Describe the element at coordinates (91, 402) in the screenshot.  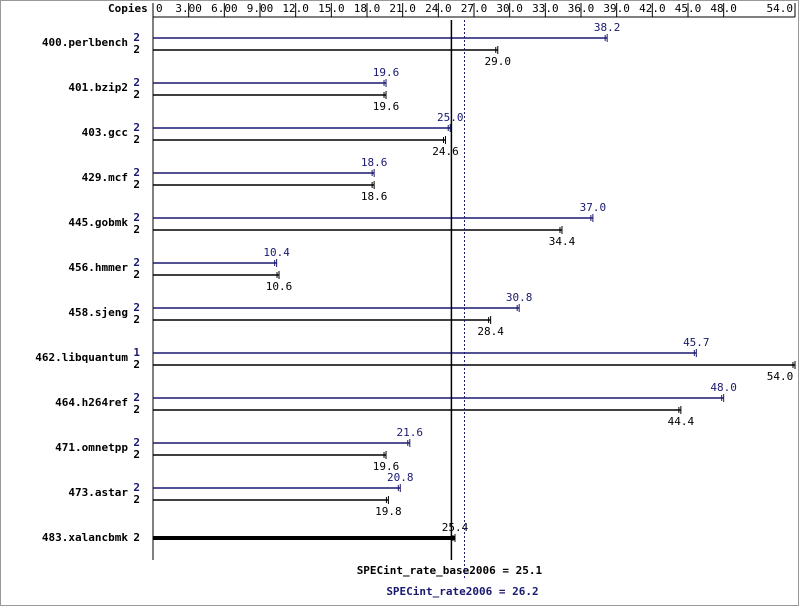
I see `category-label: 464.h264ref` at that location.